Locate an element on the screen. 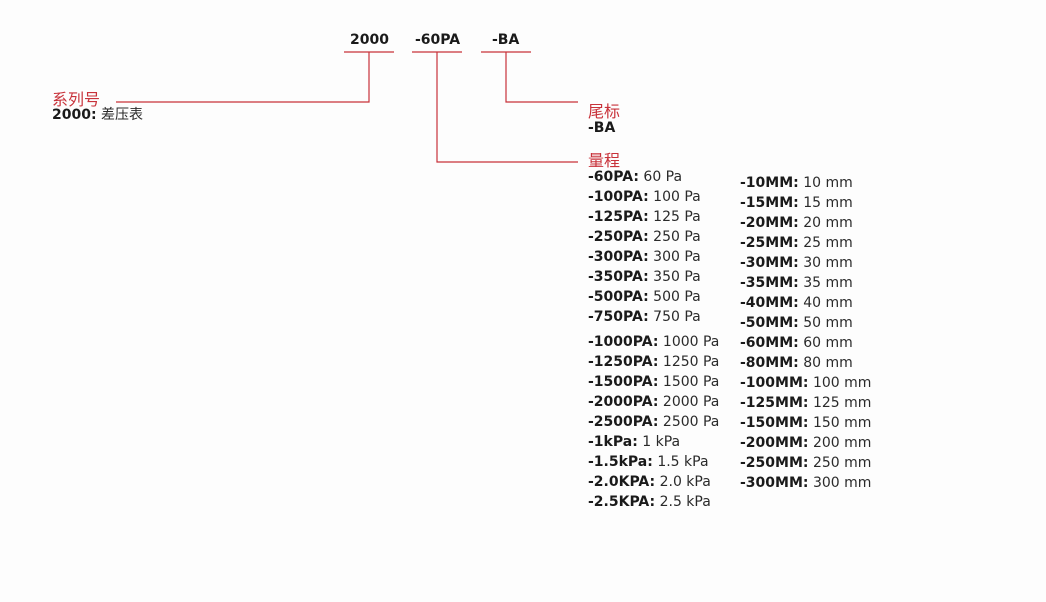 This screenshot has width=1046, height=602. range-list-item: -2500PA: 2500 Pa is located at coordinates (653, 422).